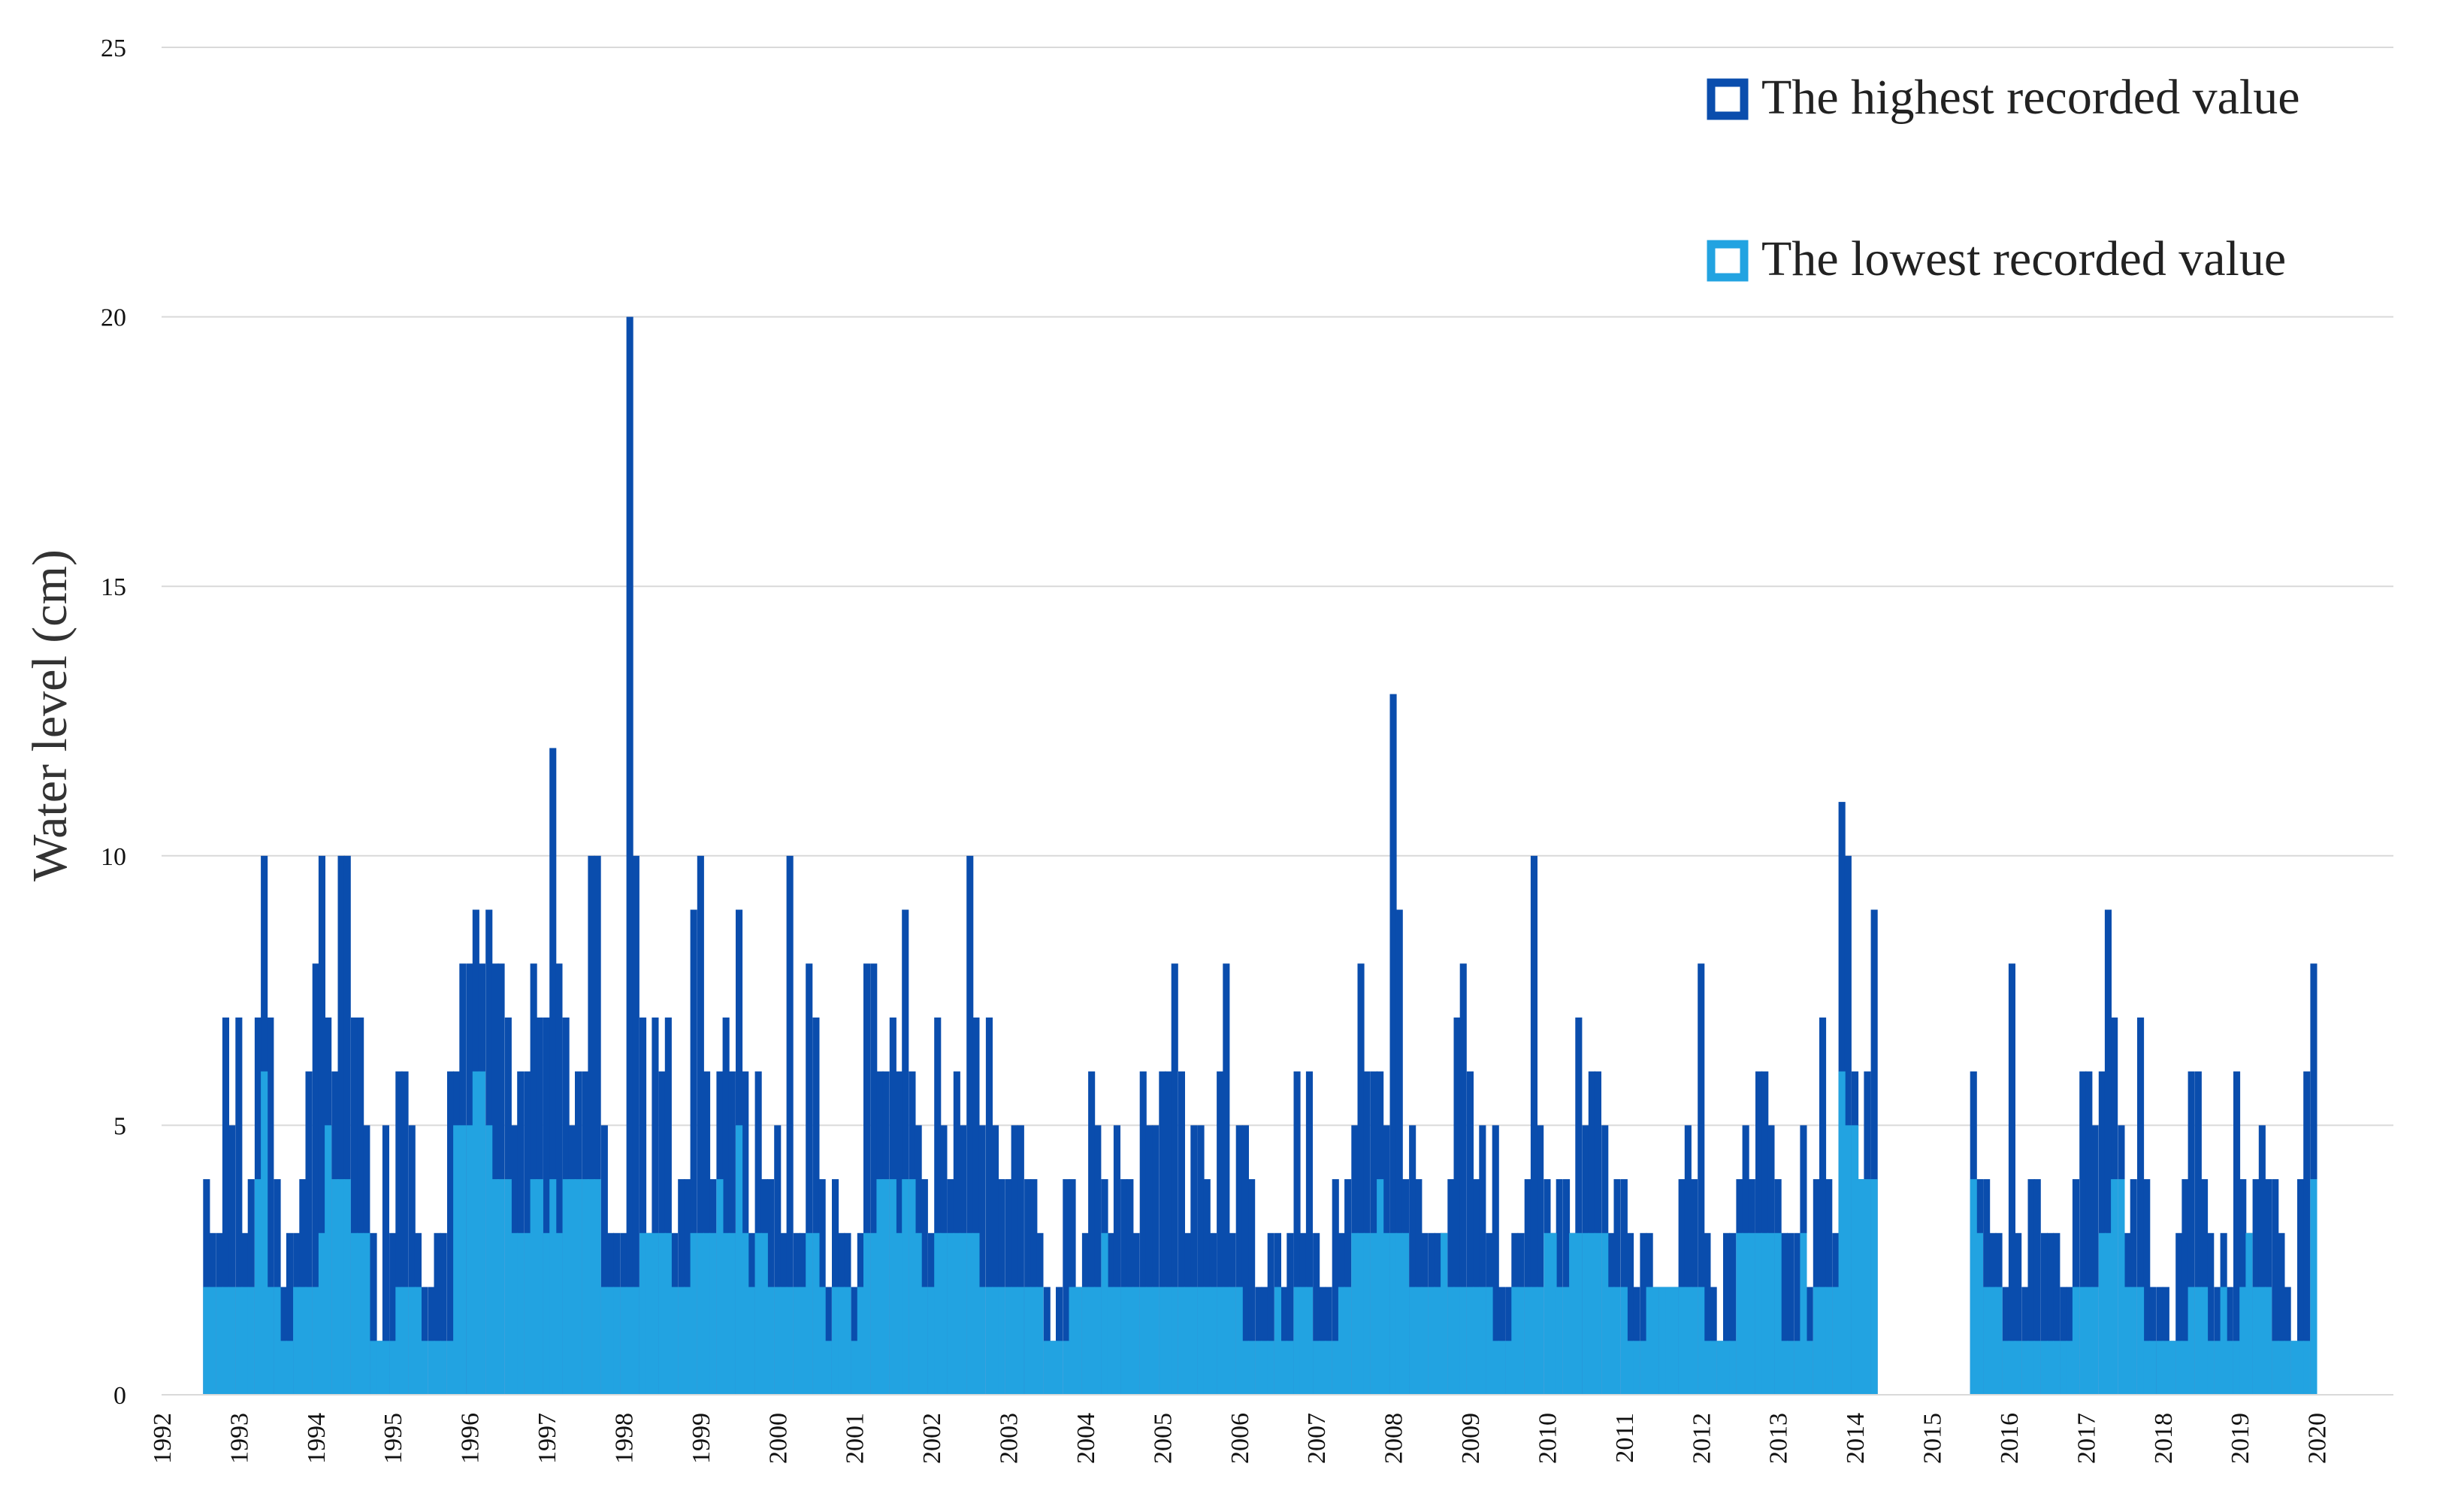 The height and width of the screenshot is (1512, 2443). Describe the element at coordinates (1625, 1438) in the screenshot. I see `x-tick-label: 2011` at that location.